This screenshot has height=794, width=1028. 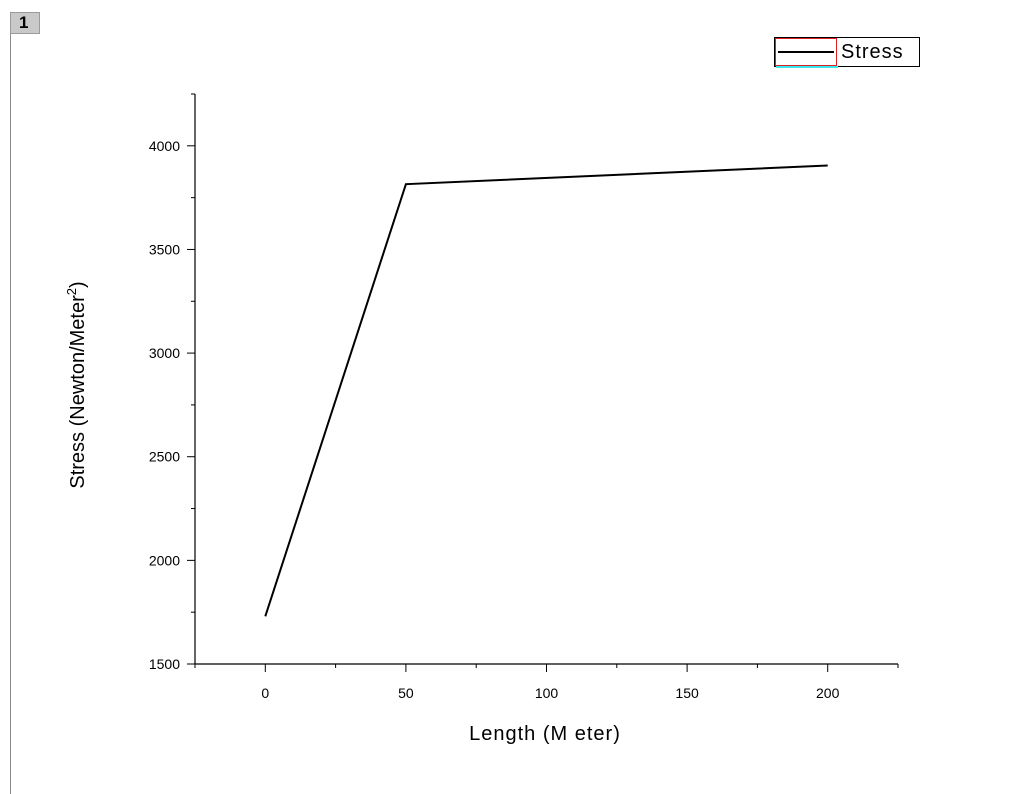 What do you see at coordinates (807, 67) in the screenshot?
I see `legend-accent` at bounding box center [807, 67].